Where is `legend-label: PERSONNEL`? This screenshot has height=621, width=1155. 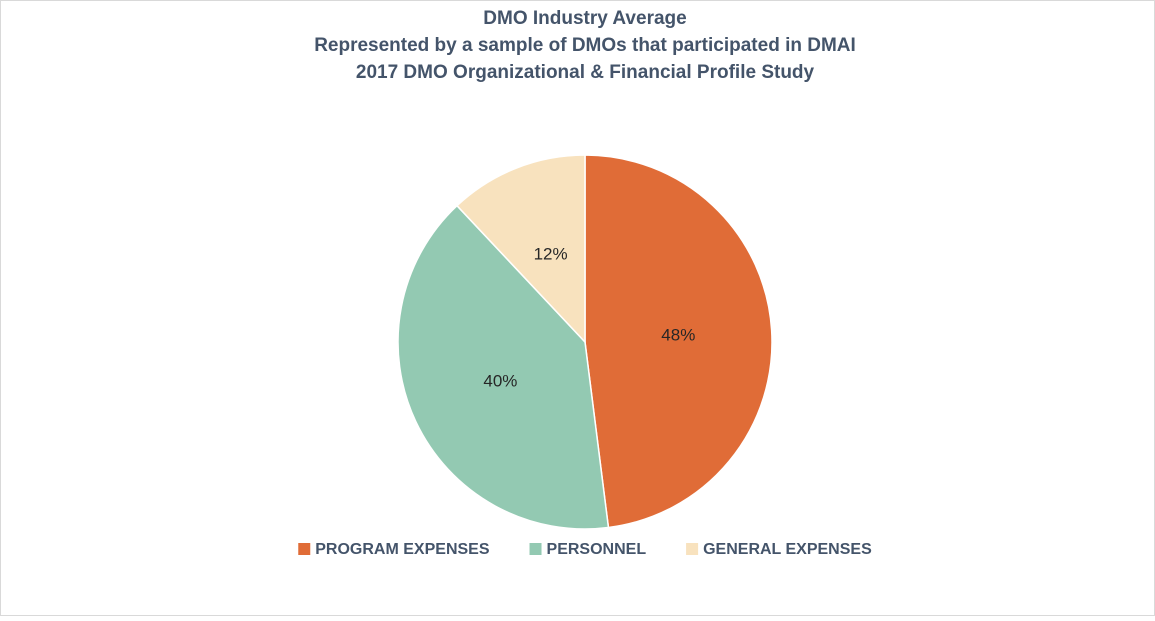
legend-label: PERSONNEL is located at coordinates (597, 549).